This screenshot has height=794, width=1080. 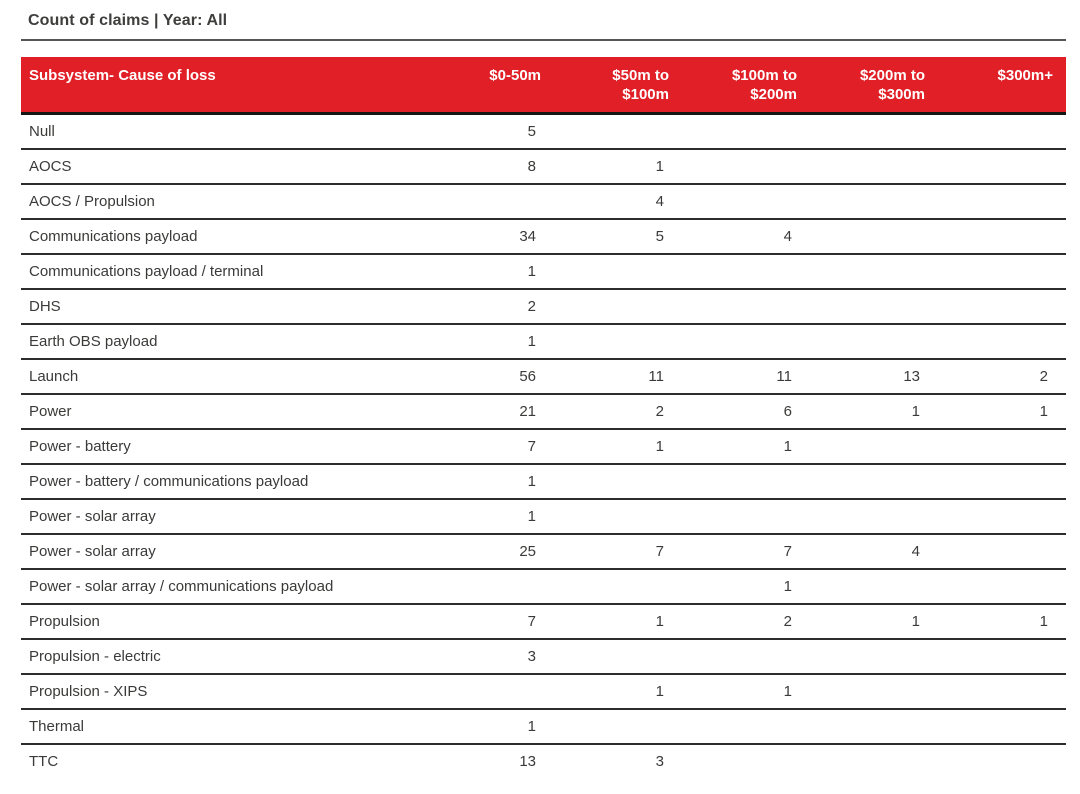 What do you see at coordinates (128, 20) in the screenshot?
I see `page-title: Count of claims | Year: All` at bounding box center [128, 20].